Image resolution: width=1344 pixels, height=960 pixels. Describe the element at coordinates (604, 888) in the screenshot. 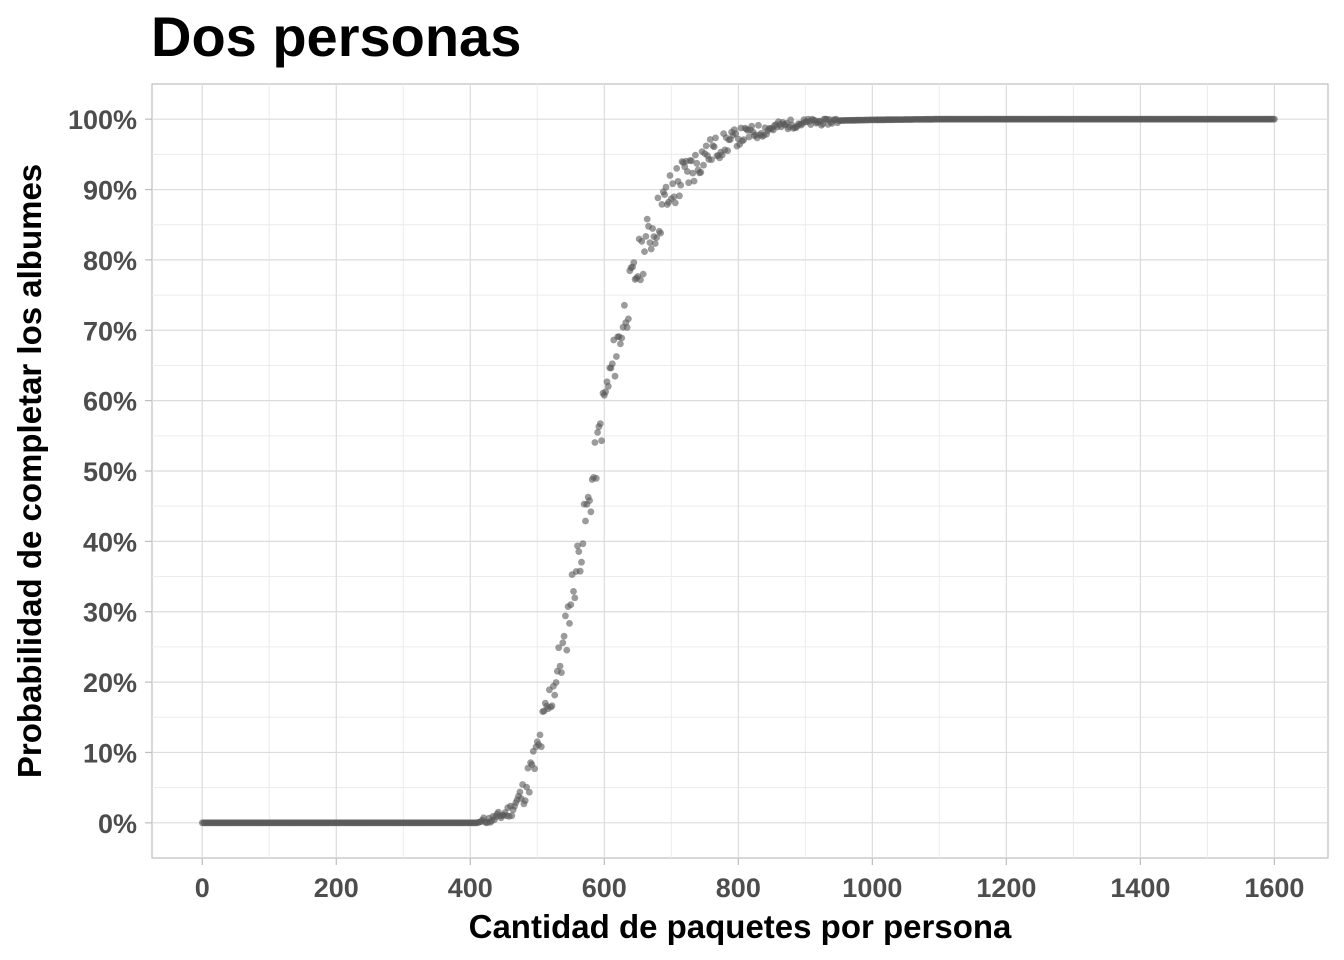

I see `x-tick-label: 600` at that location.